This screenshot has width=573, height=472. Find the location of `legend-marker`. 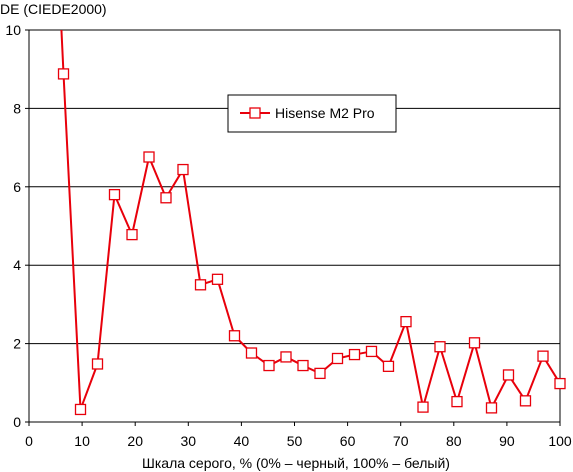

legend-marker is located at coordinates (255, 113).